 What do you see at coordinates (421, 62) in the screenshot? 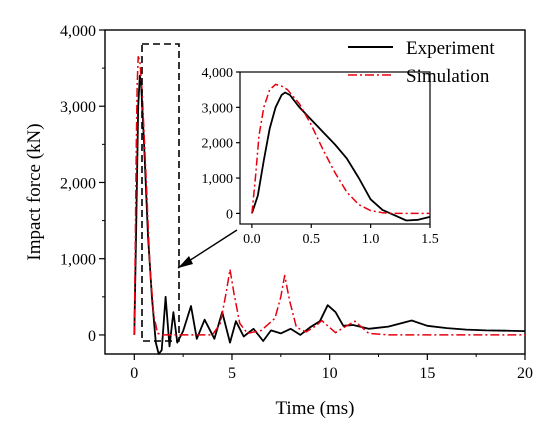
I see `legend: Experiment Simulation` at bounding box center [421, 62].